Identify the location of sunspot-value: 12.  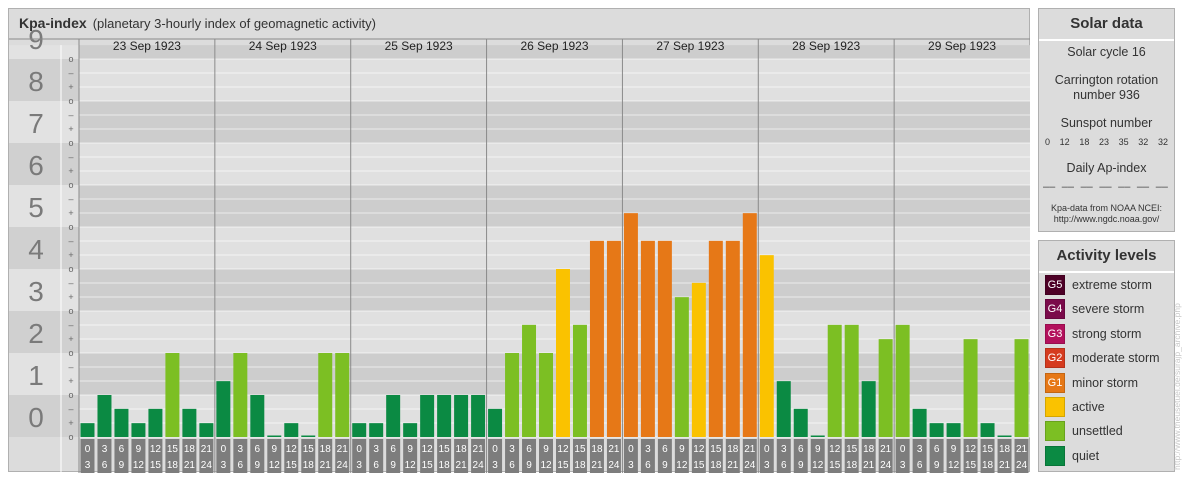
(1064, 142).